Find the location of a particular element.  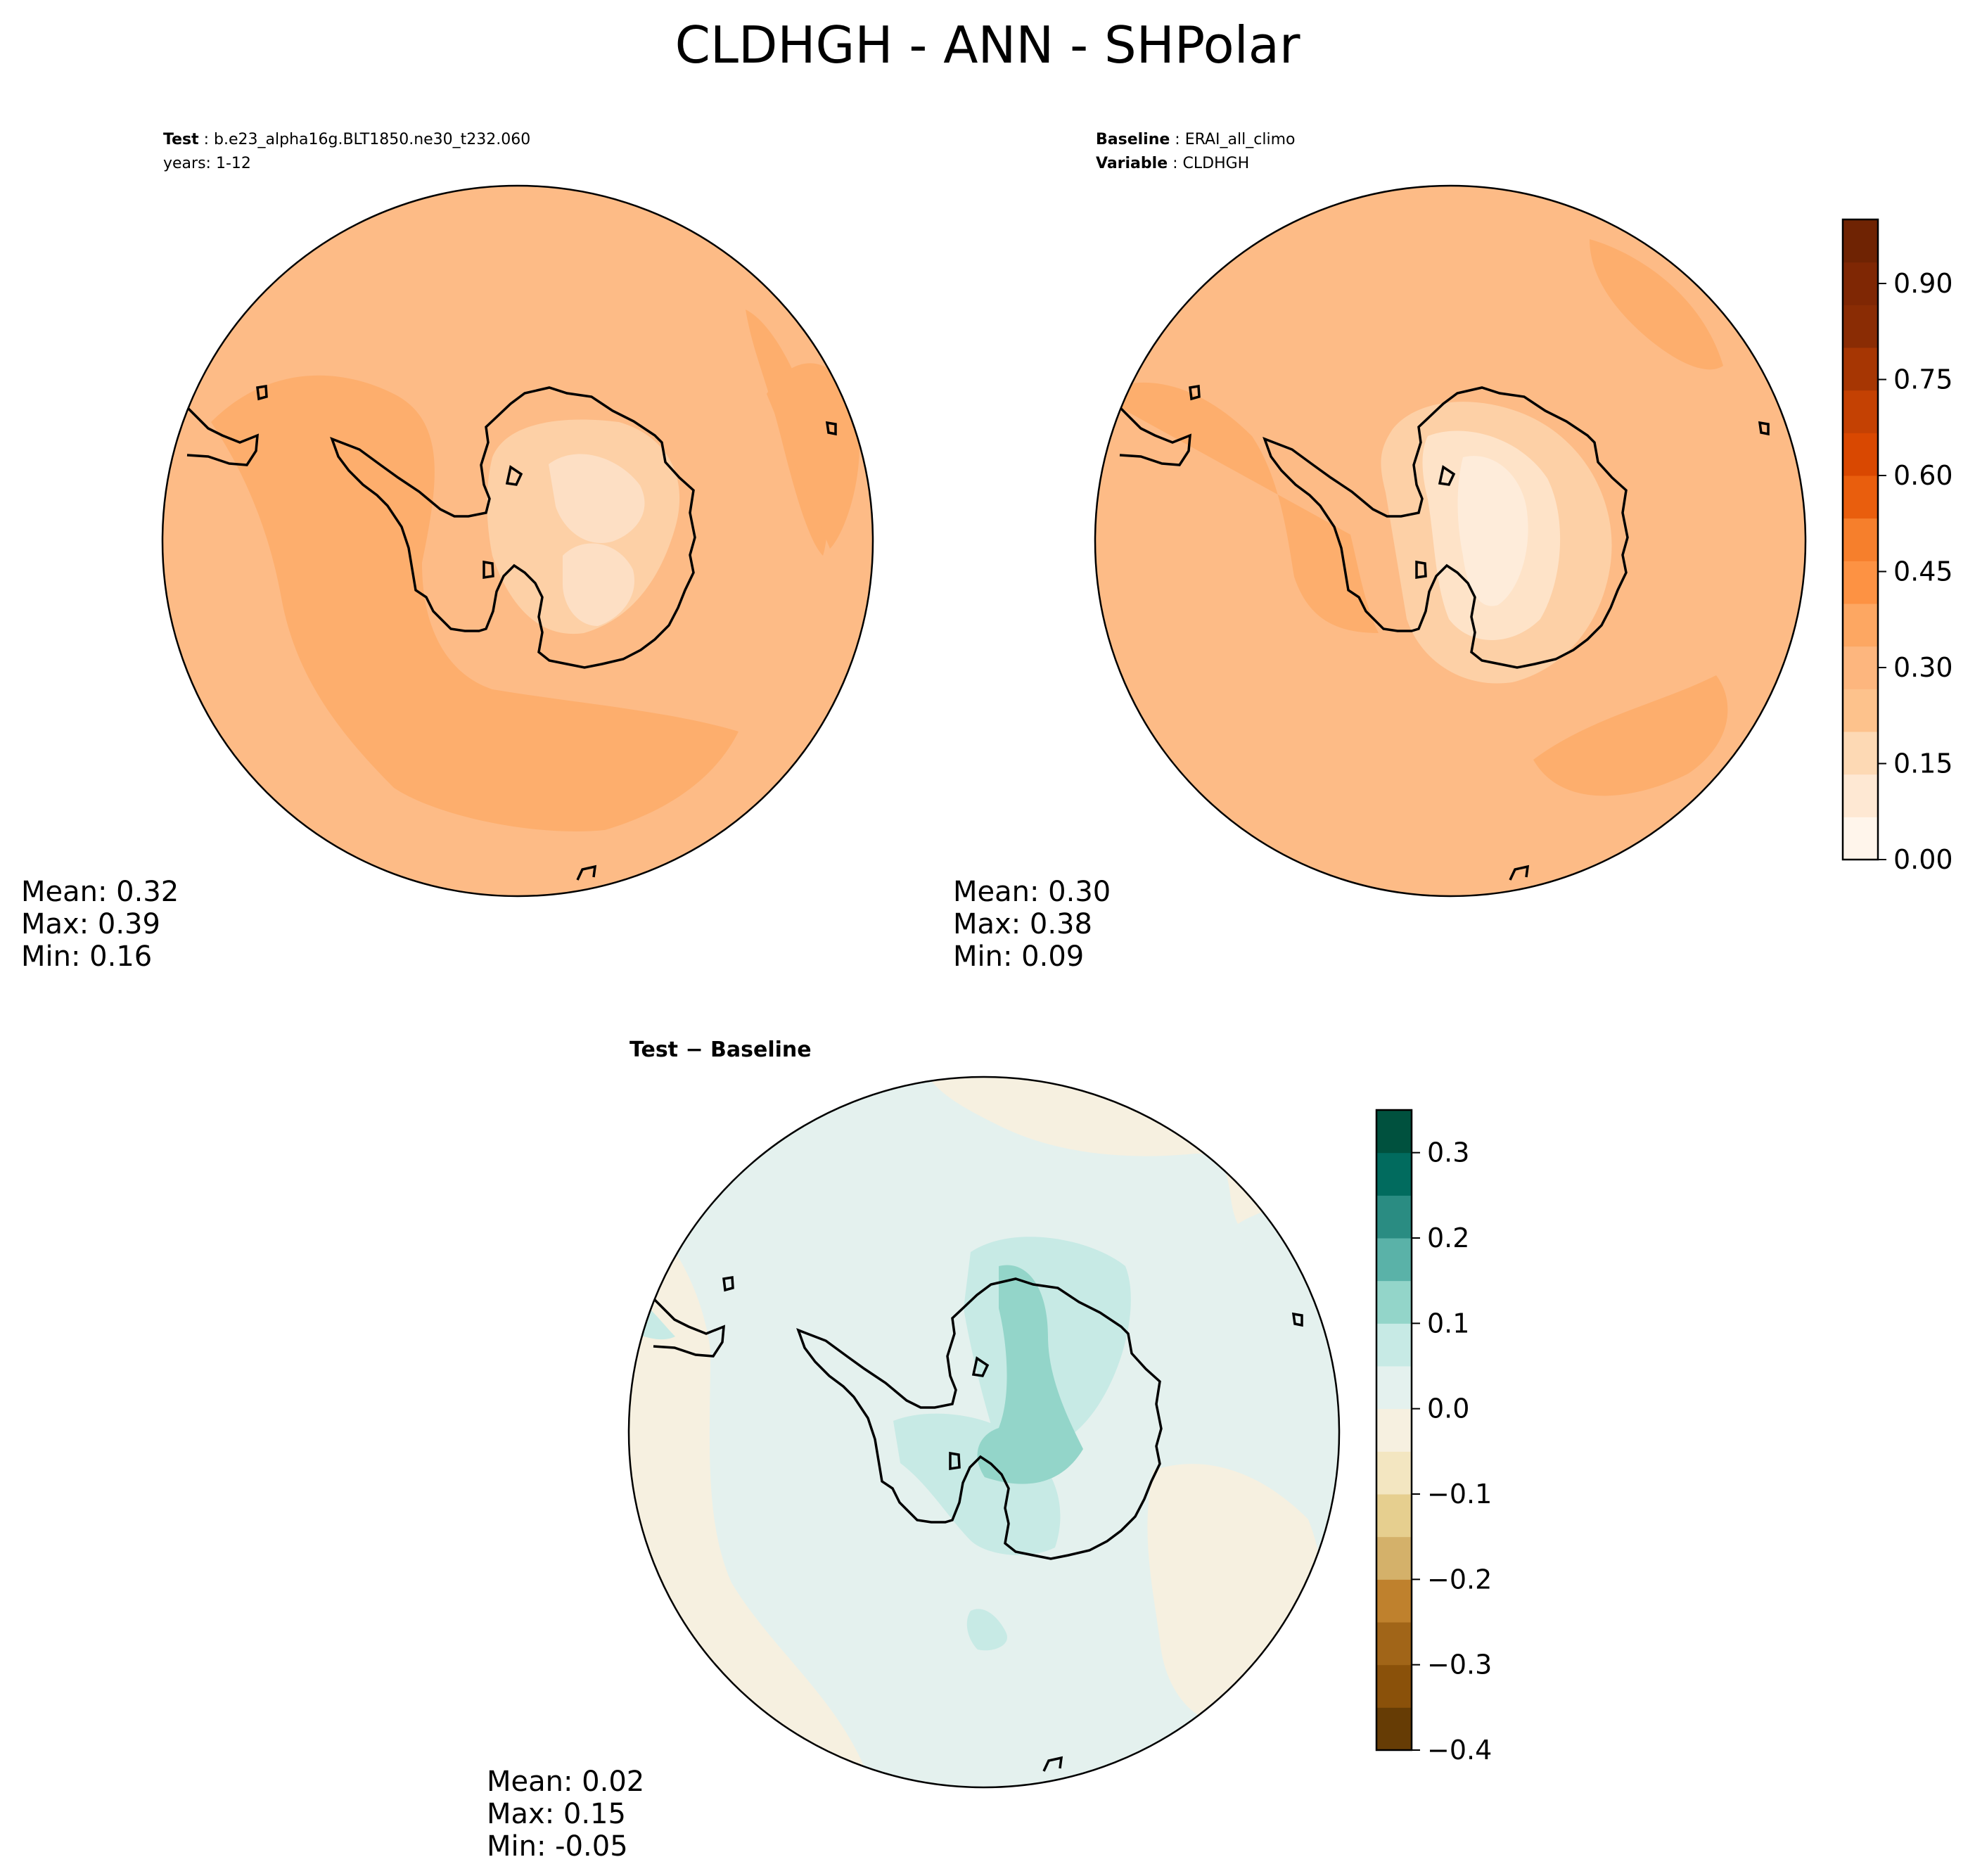

baseline-min: Min: 0.09 is located at coordinates (1019, 956).